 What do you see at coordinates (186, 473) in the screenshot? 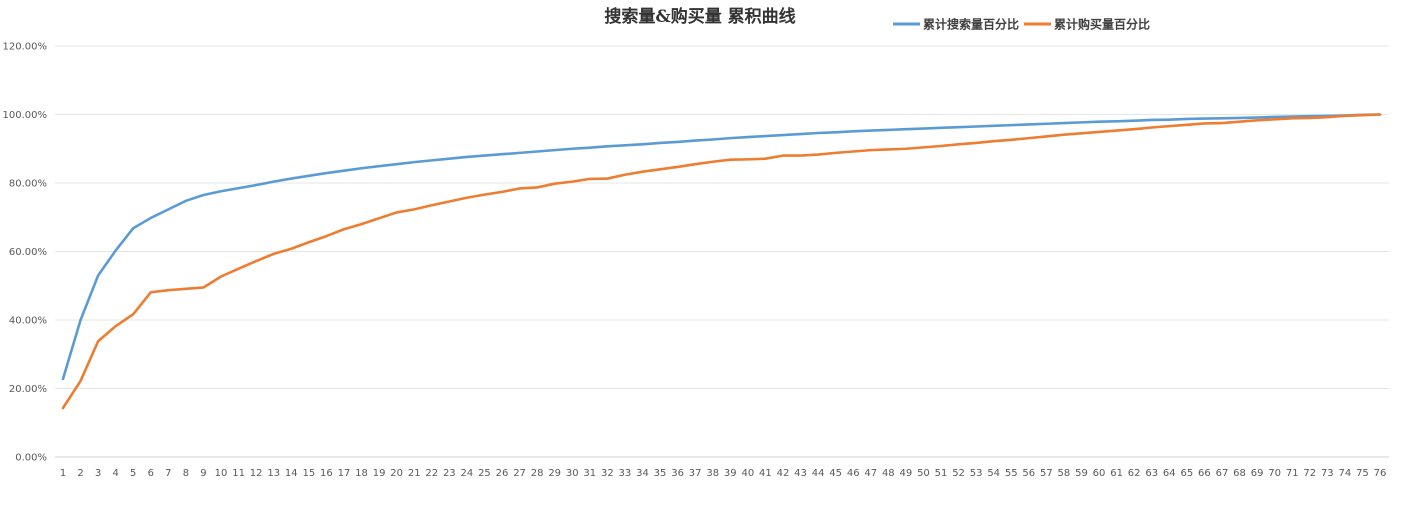
I see `x-tick-label: 8` at bounding box center [186, 473].